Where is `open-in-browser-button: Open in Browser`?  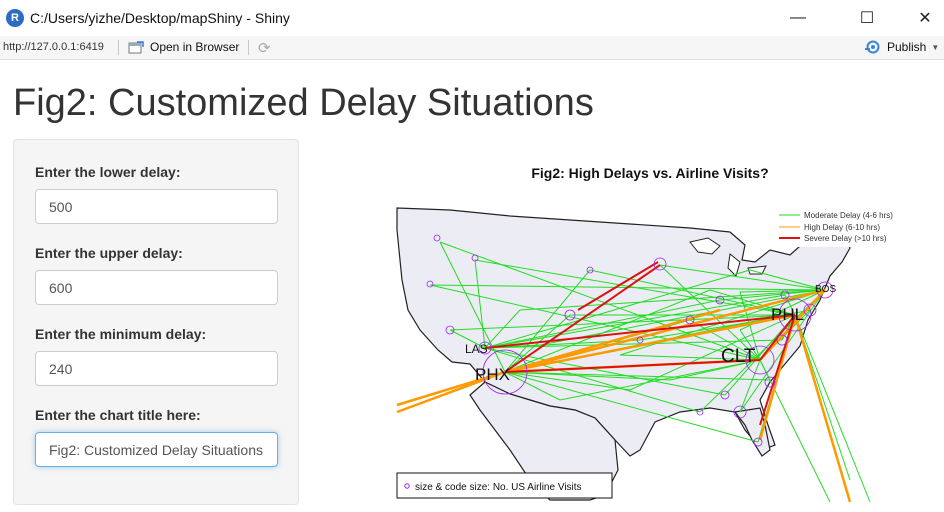 open-in-browser-button: Open in Browser is located at coordinates (183, 47).